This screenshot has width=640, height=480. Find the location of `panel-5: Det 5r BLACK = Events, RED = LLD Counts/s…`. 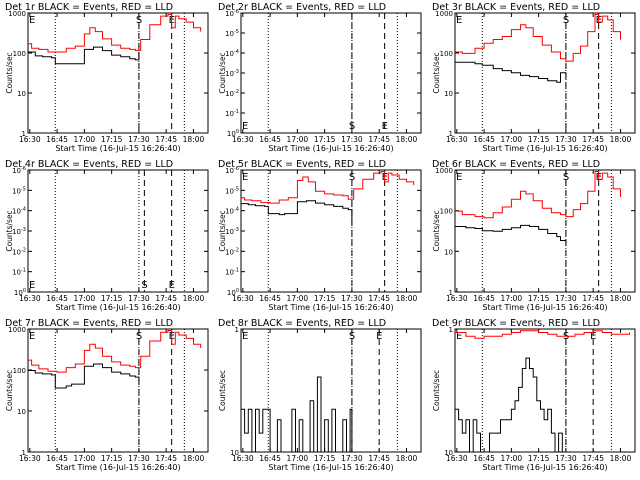

panel-5: Det 5r BLACK = Events, RED = LLD Counts/s… is located at coordinates (320, 235).